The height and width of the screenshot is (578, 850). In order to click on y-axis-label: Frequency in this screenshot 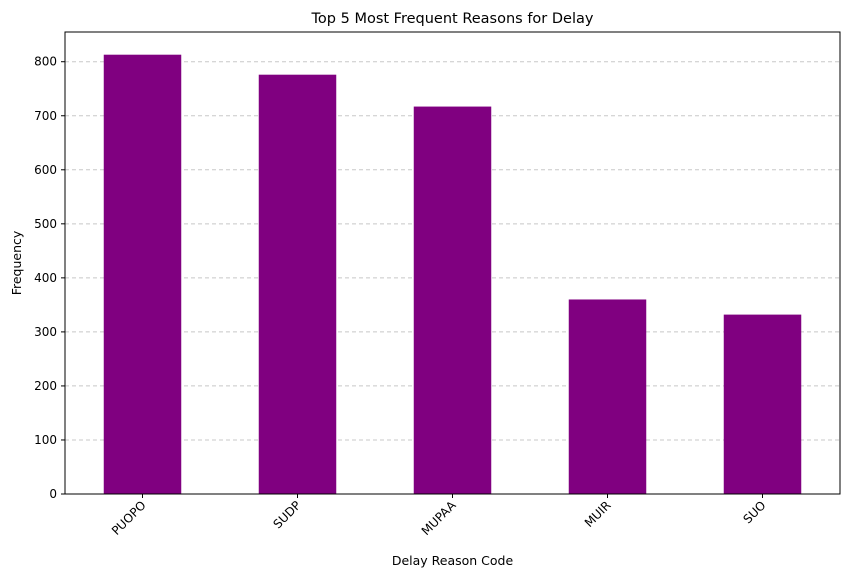, I will do `click(16, 262)`.